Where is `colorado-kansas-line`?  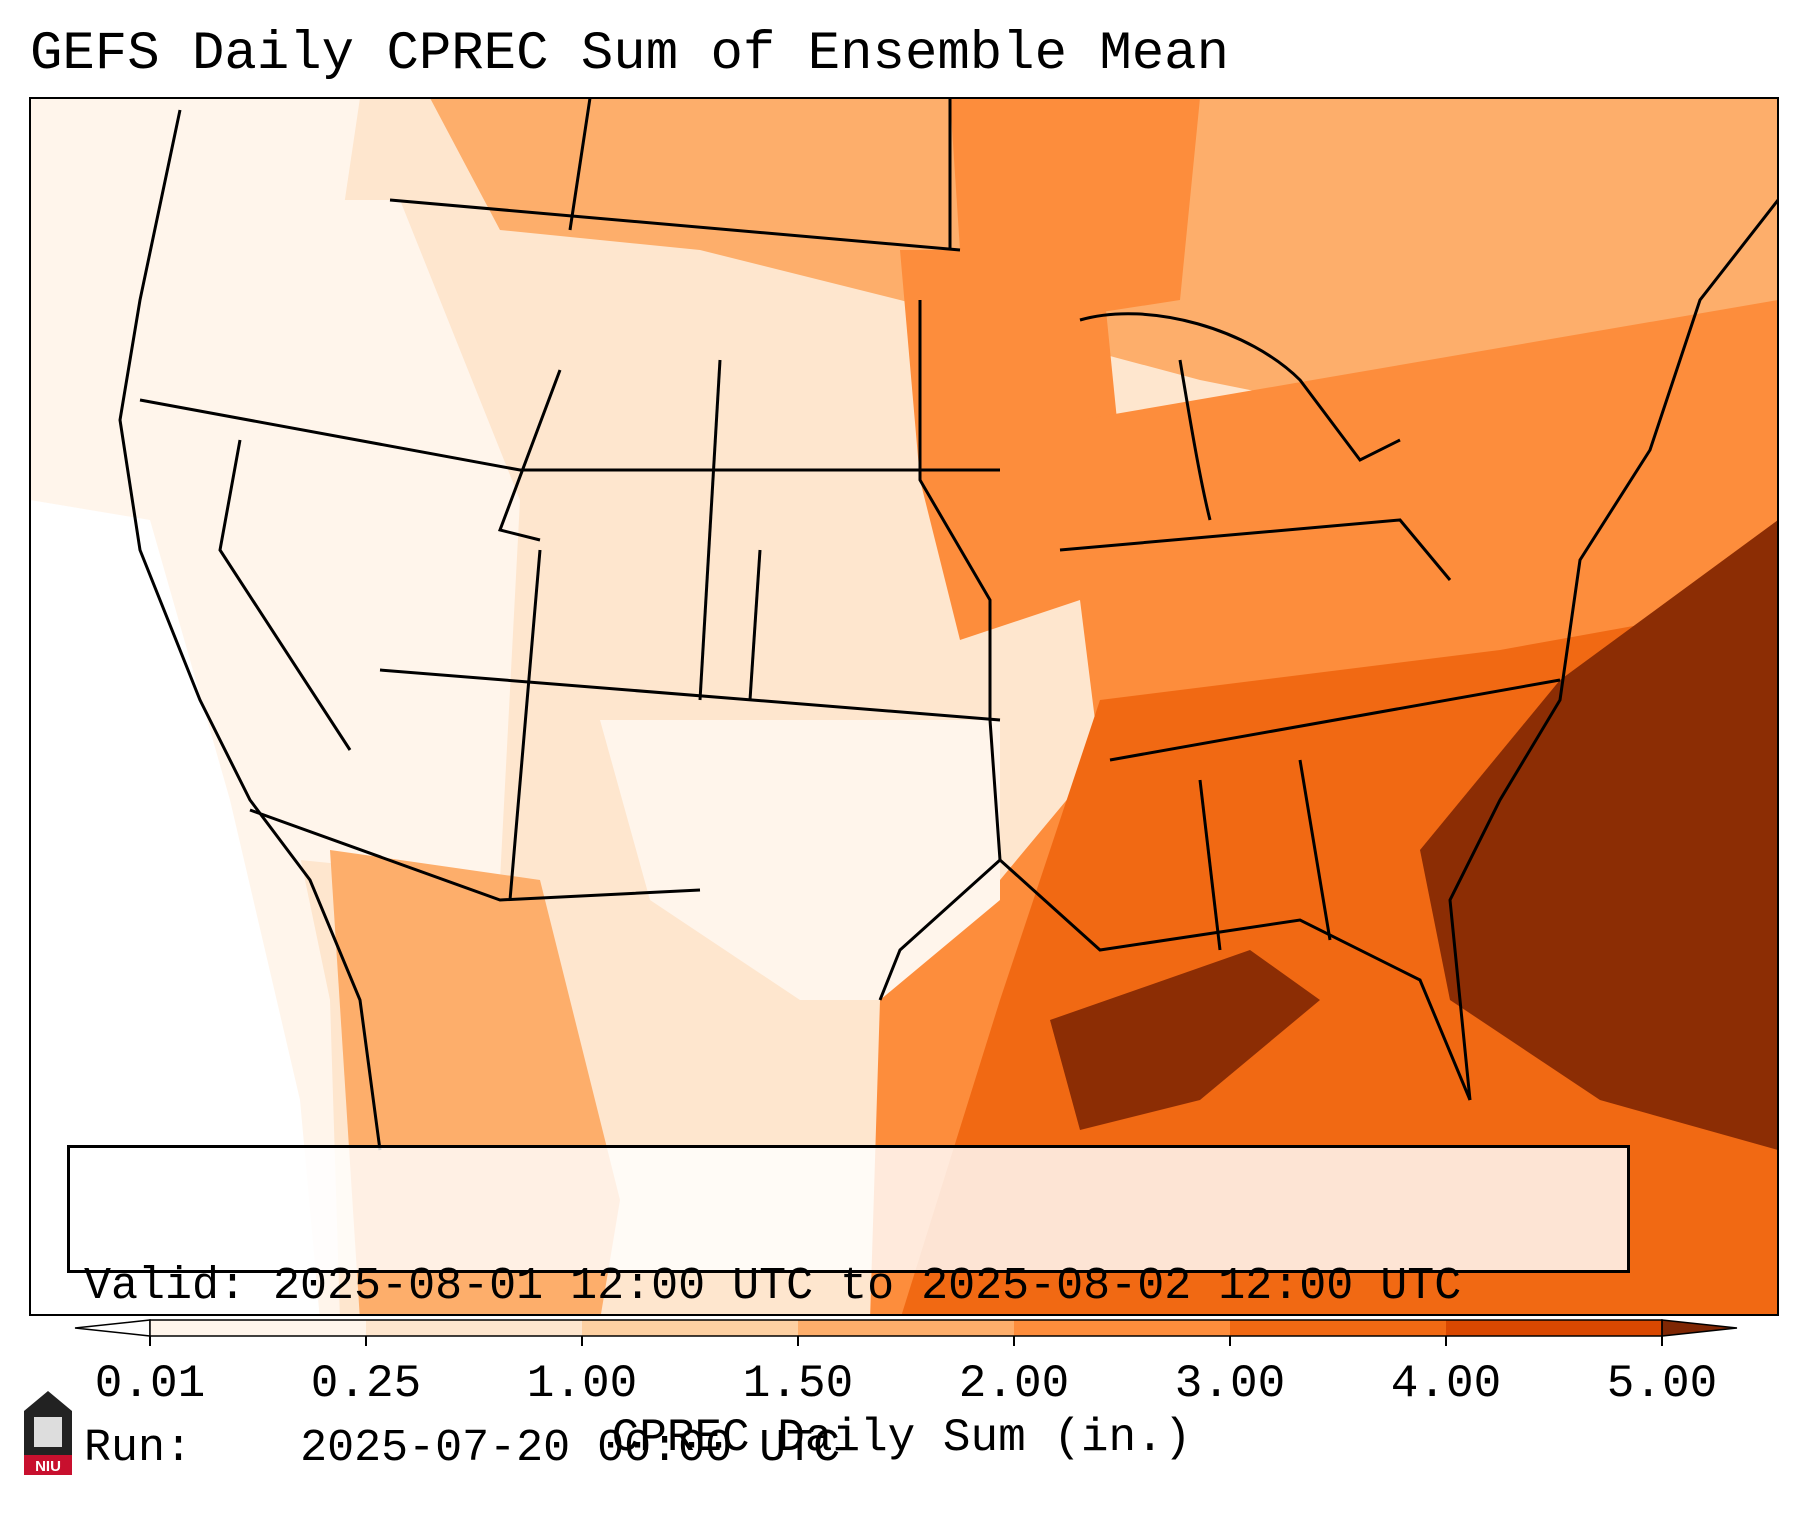 colorado-kansas-line is located at coordinates (755, 625).